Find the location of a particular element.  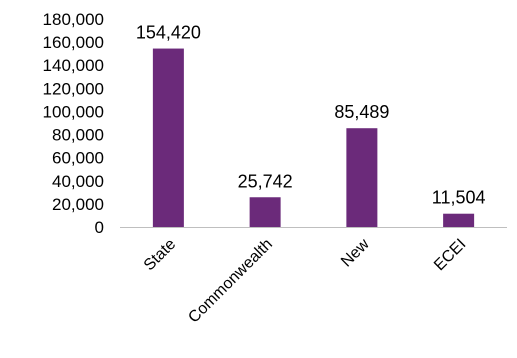

y-tick-label: 20,000 is located at coordinates (78, 204).